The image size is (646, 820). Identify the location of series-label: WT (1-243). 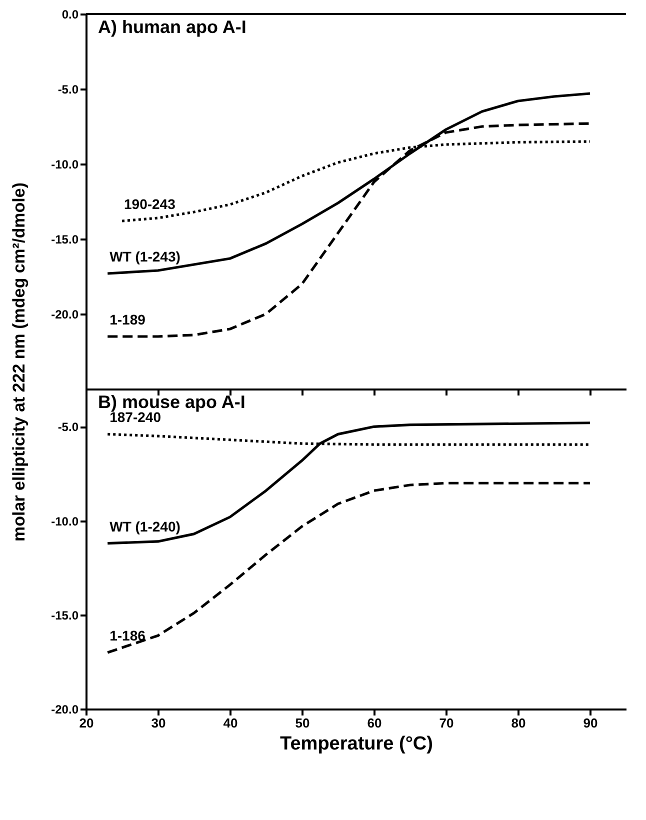
(145, 256).